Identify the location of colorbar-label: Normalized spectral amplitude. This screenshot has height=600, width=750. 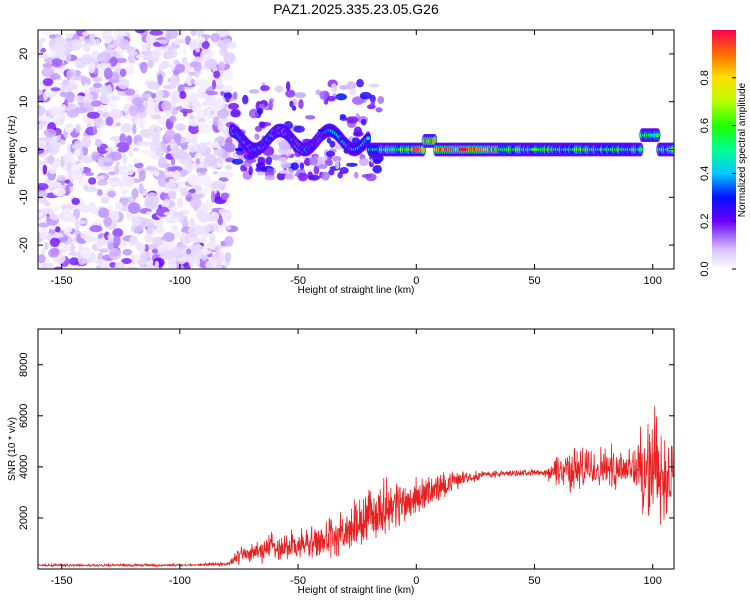
(742, 149).